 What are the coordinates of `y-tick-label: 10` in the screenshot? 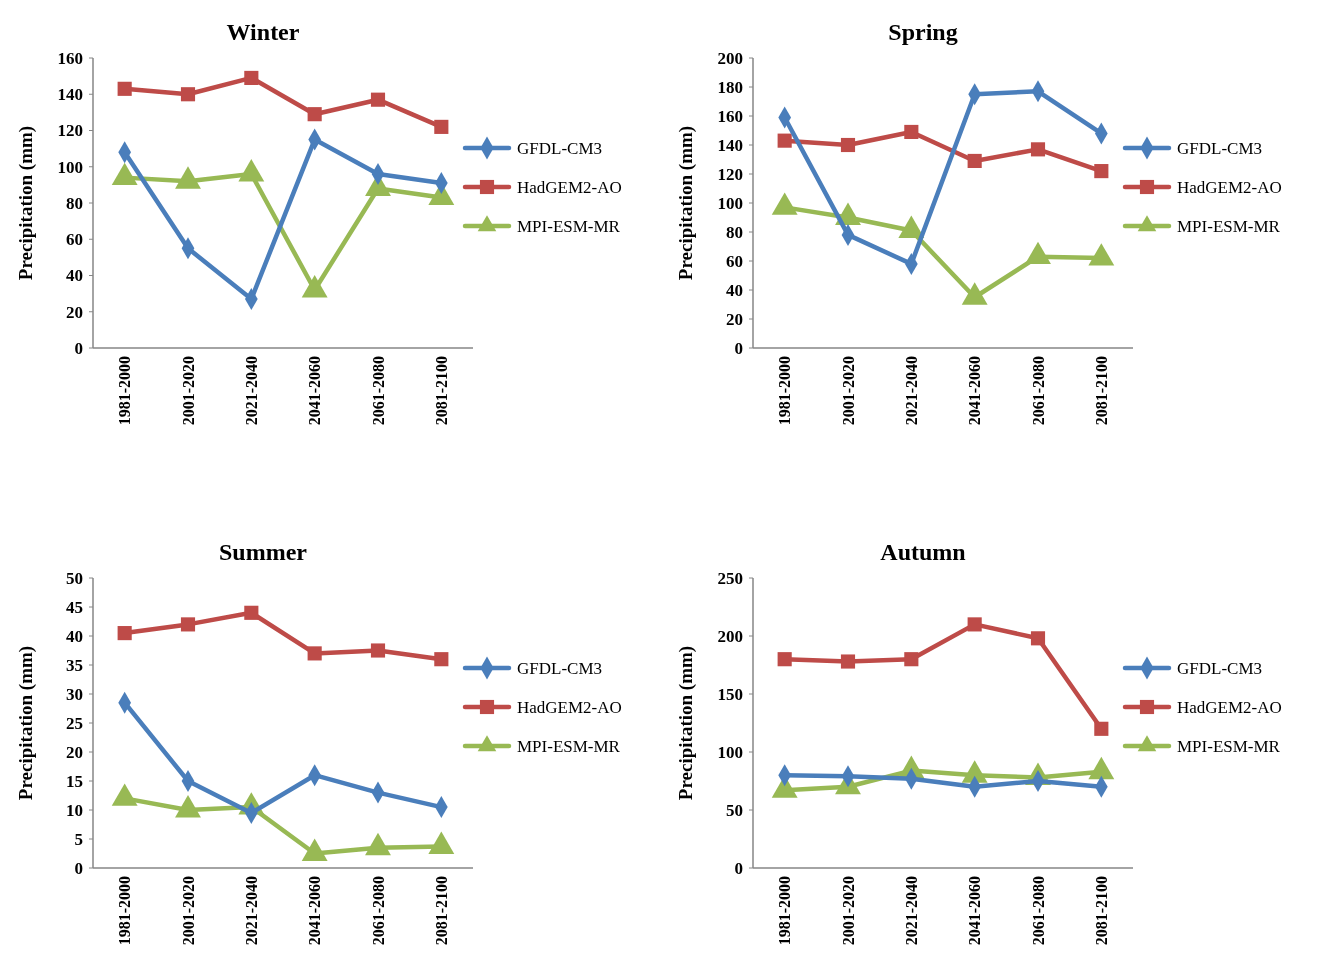 It's located at (74, 810).